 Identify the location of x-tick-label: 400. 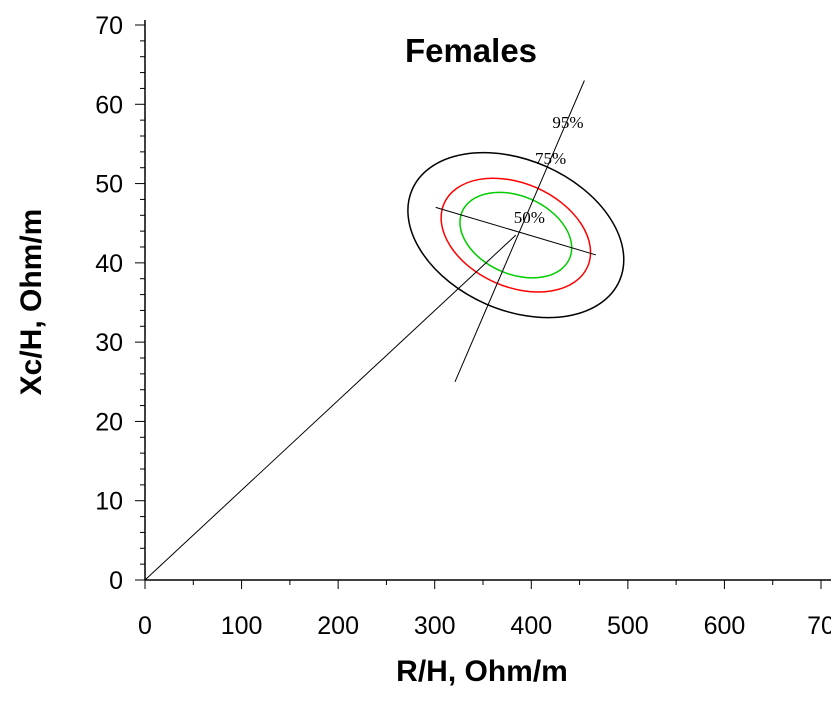
(531, 626).